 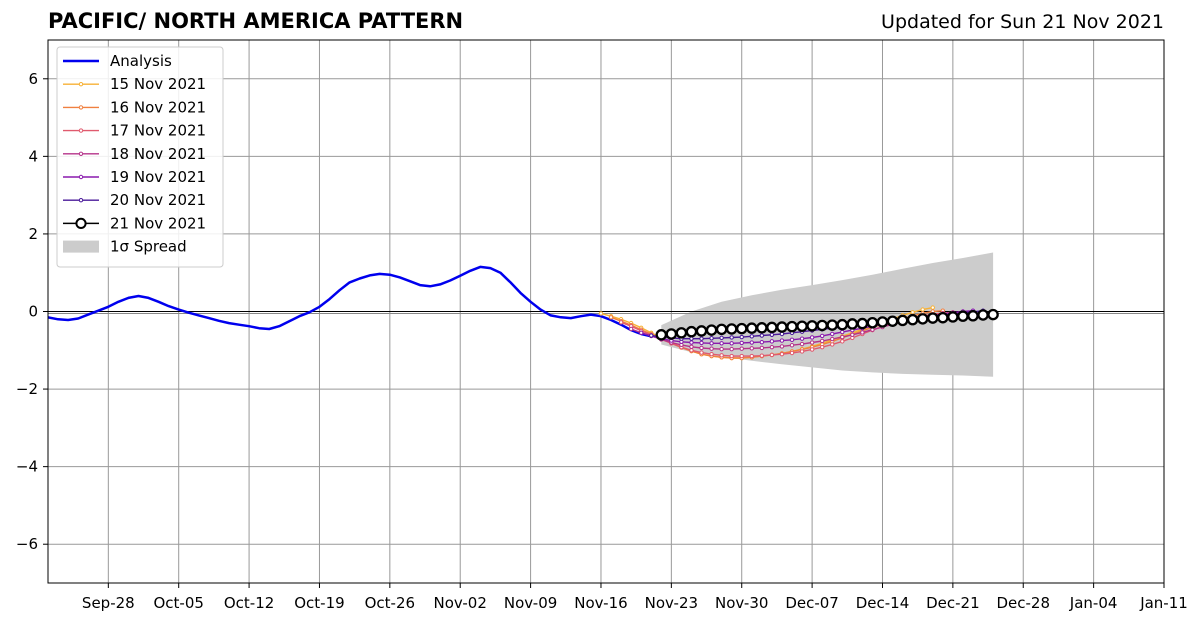 I want to click on legend-label: 21 Nov 2021, so click(x=158, y=223).